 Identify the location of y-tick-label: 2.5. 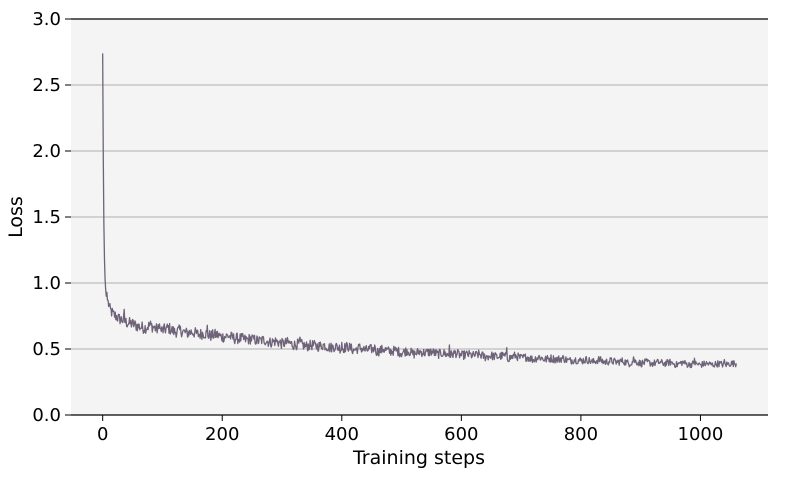
(46, 85).